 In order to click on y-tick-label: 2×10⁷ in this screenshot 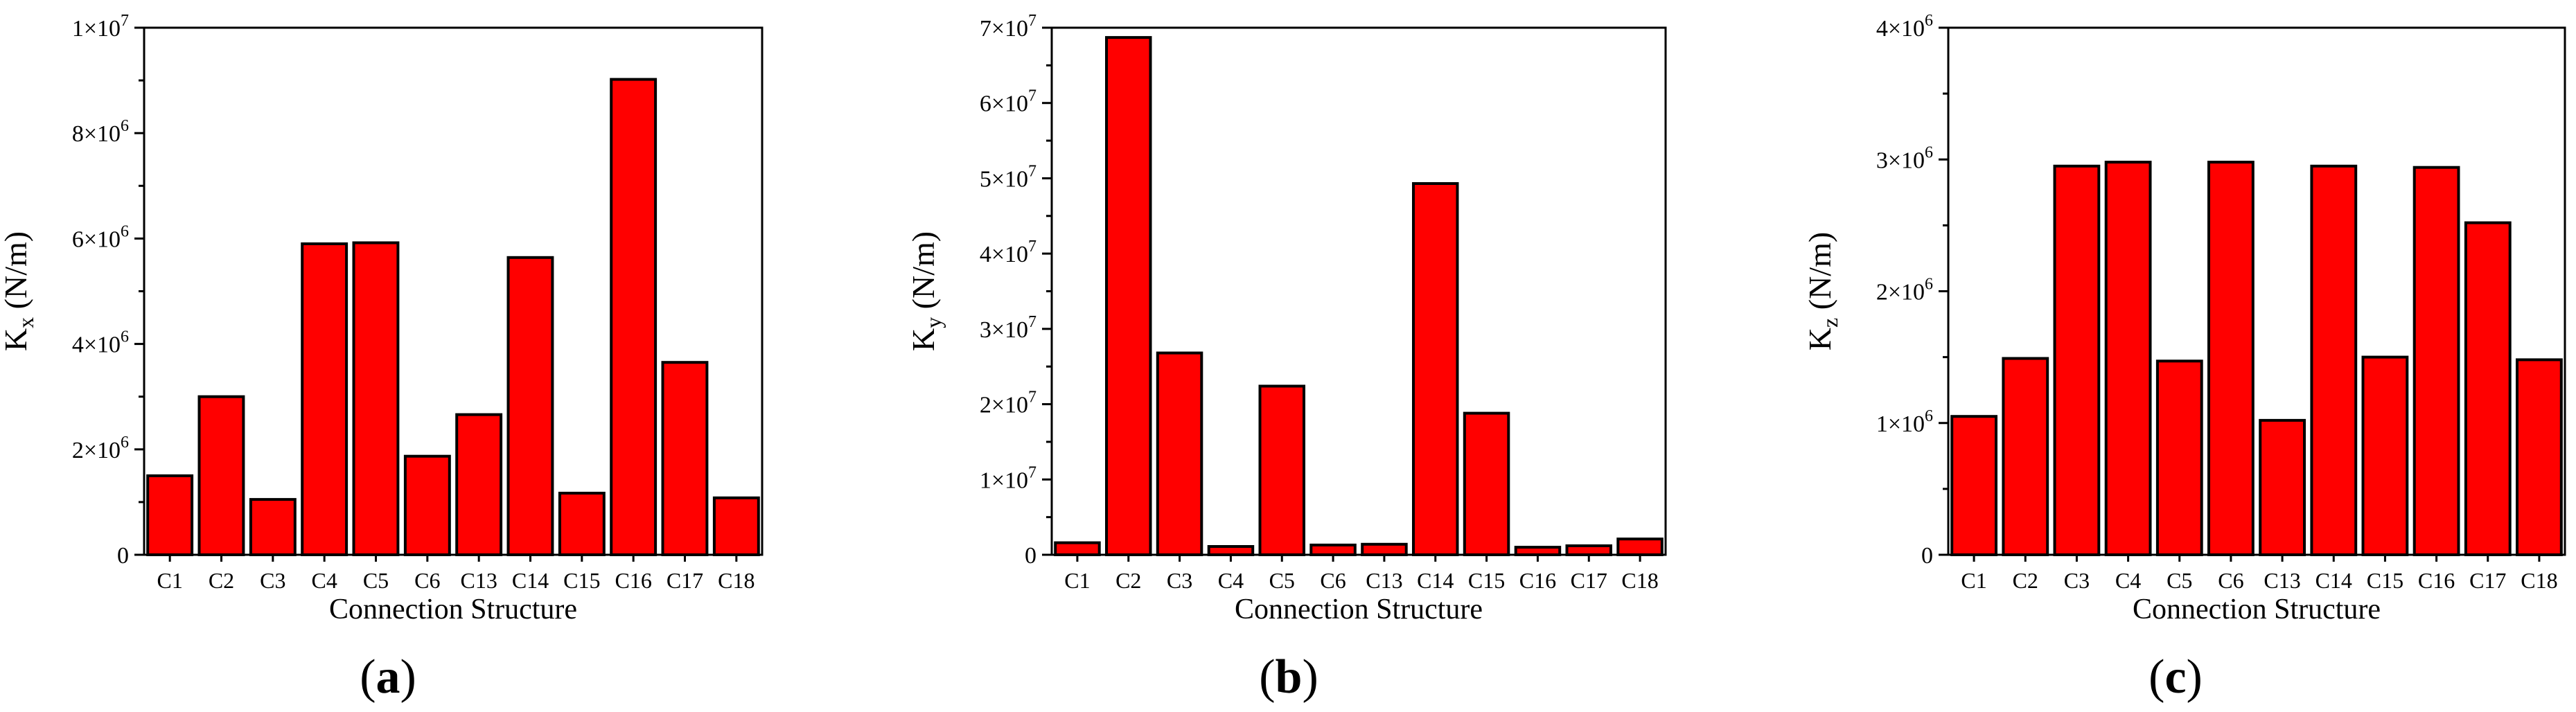, I will do `click(1008, 404)`.